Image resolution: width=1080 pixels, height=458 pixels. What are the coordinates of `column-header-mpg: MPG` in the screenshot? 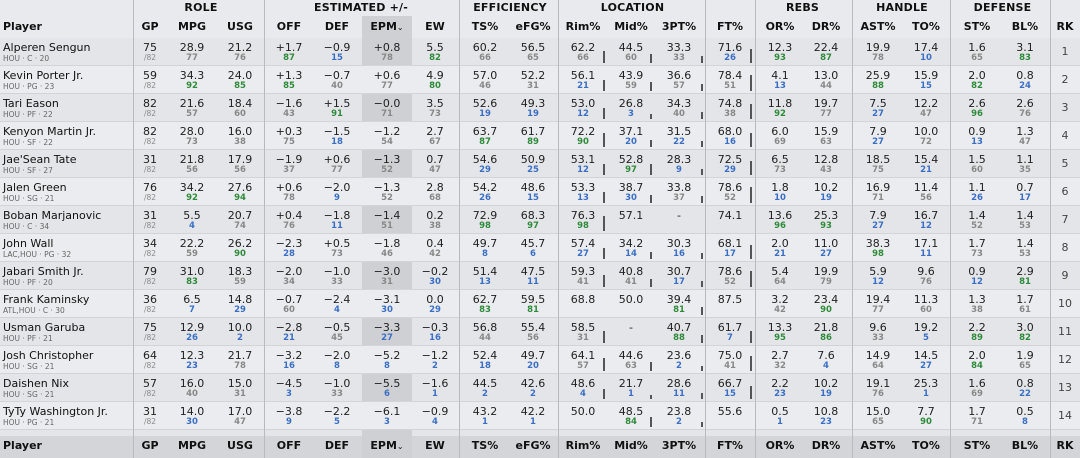 It's located at (192, 28).